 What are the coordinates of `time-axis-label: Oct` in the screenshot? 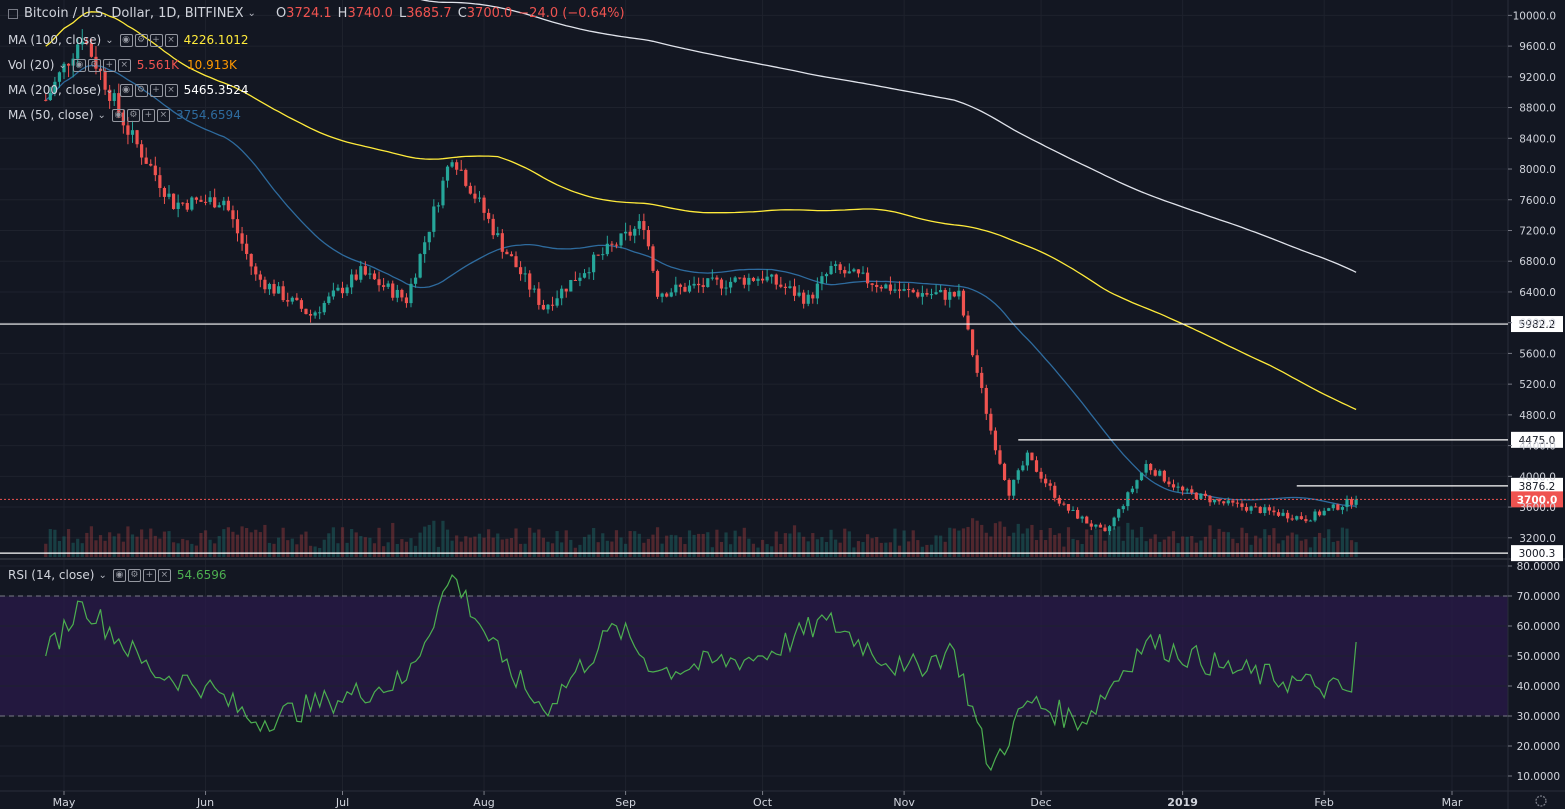 It's located at (763, 802).